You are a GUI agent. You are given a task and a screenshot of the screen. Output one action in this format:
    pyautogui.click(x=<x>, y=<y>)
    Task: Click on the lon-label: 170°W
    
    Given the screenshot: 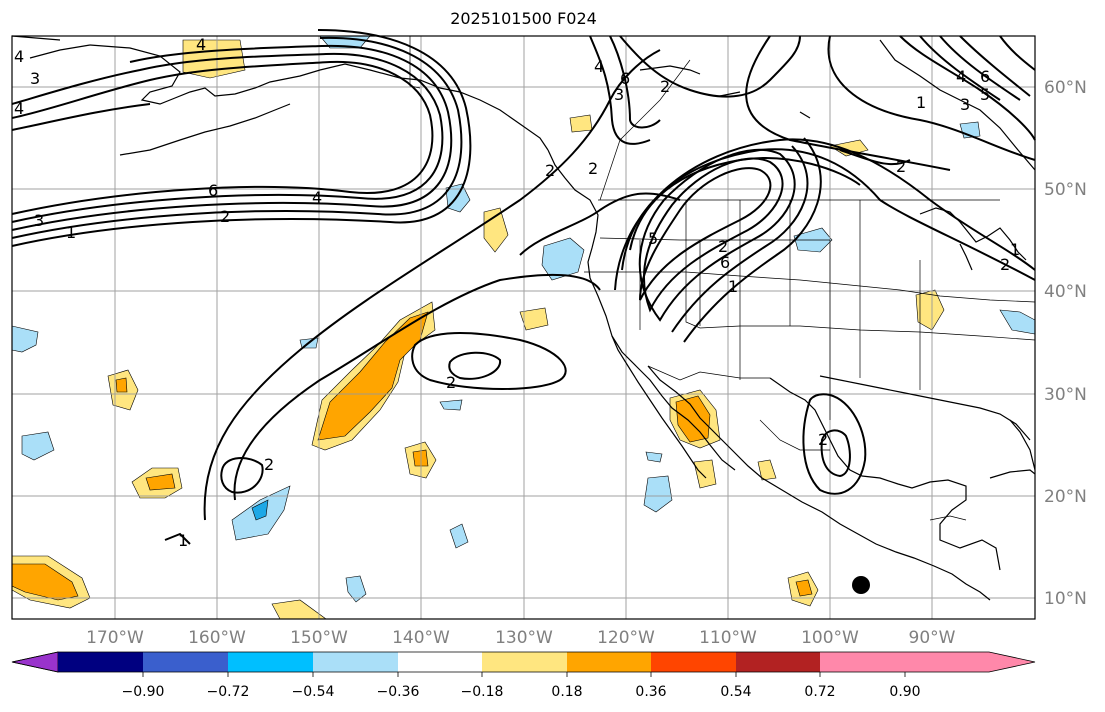 What is the action you would take?
    pyautogui.click(x=115, y=638)
    